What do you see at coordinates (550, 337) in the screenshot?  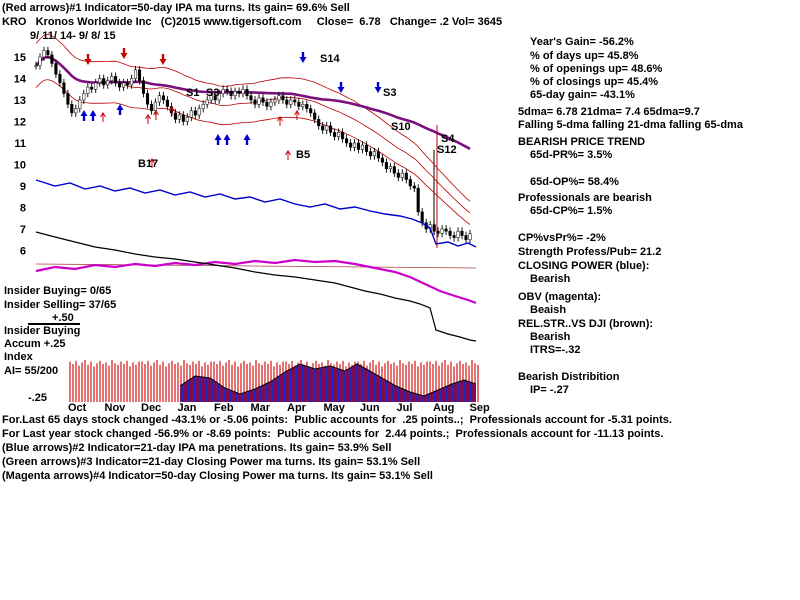 I see `rel-str-signal: Bearish` at bounding box center [550, 337].